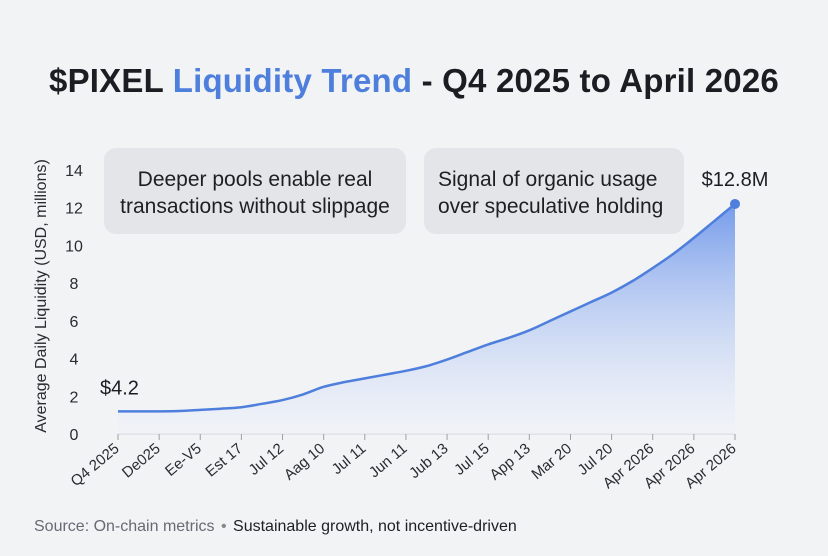 The width and height of the screenshot is (828, 556). What do you see at coordinates (428, 461) in the screenshot?
I see `x-tick-label: Jub 13` at bounding box center [428, 461].